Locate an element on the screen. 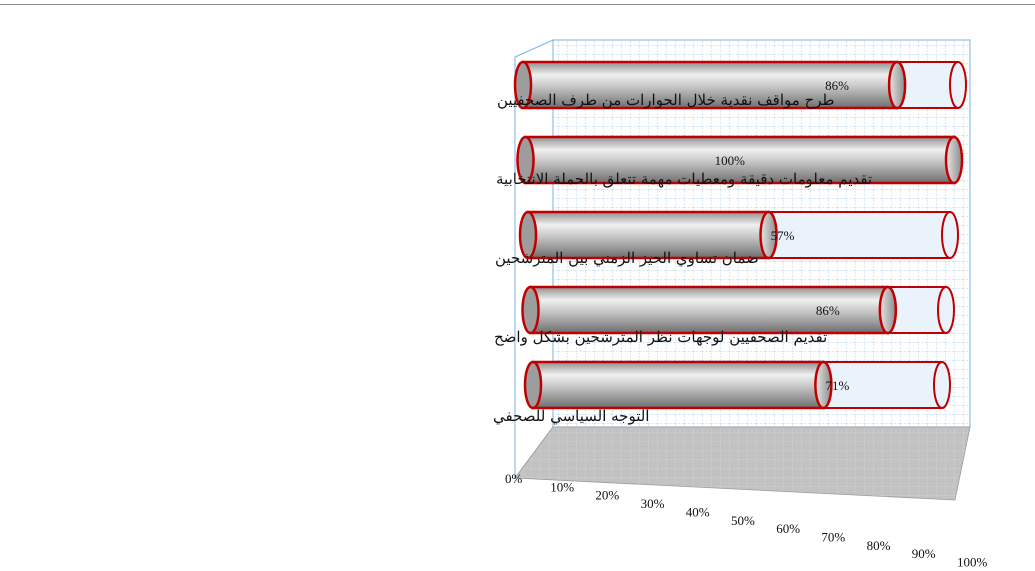 The width and height of the screenshot is (1035, 571). floor is located at coordinates (742, 463).